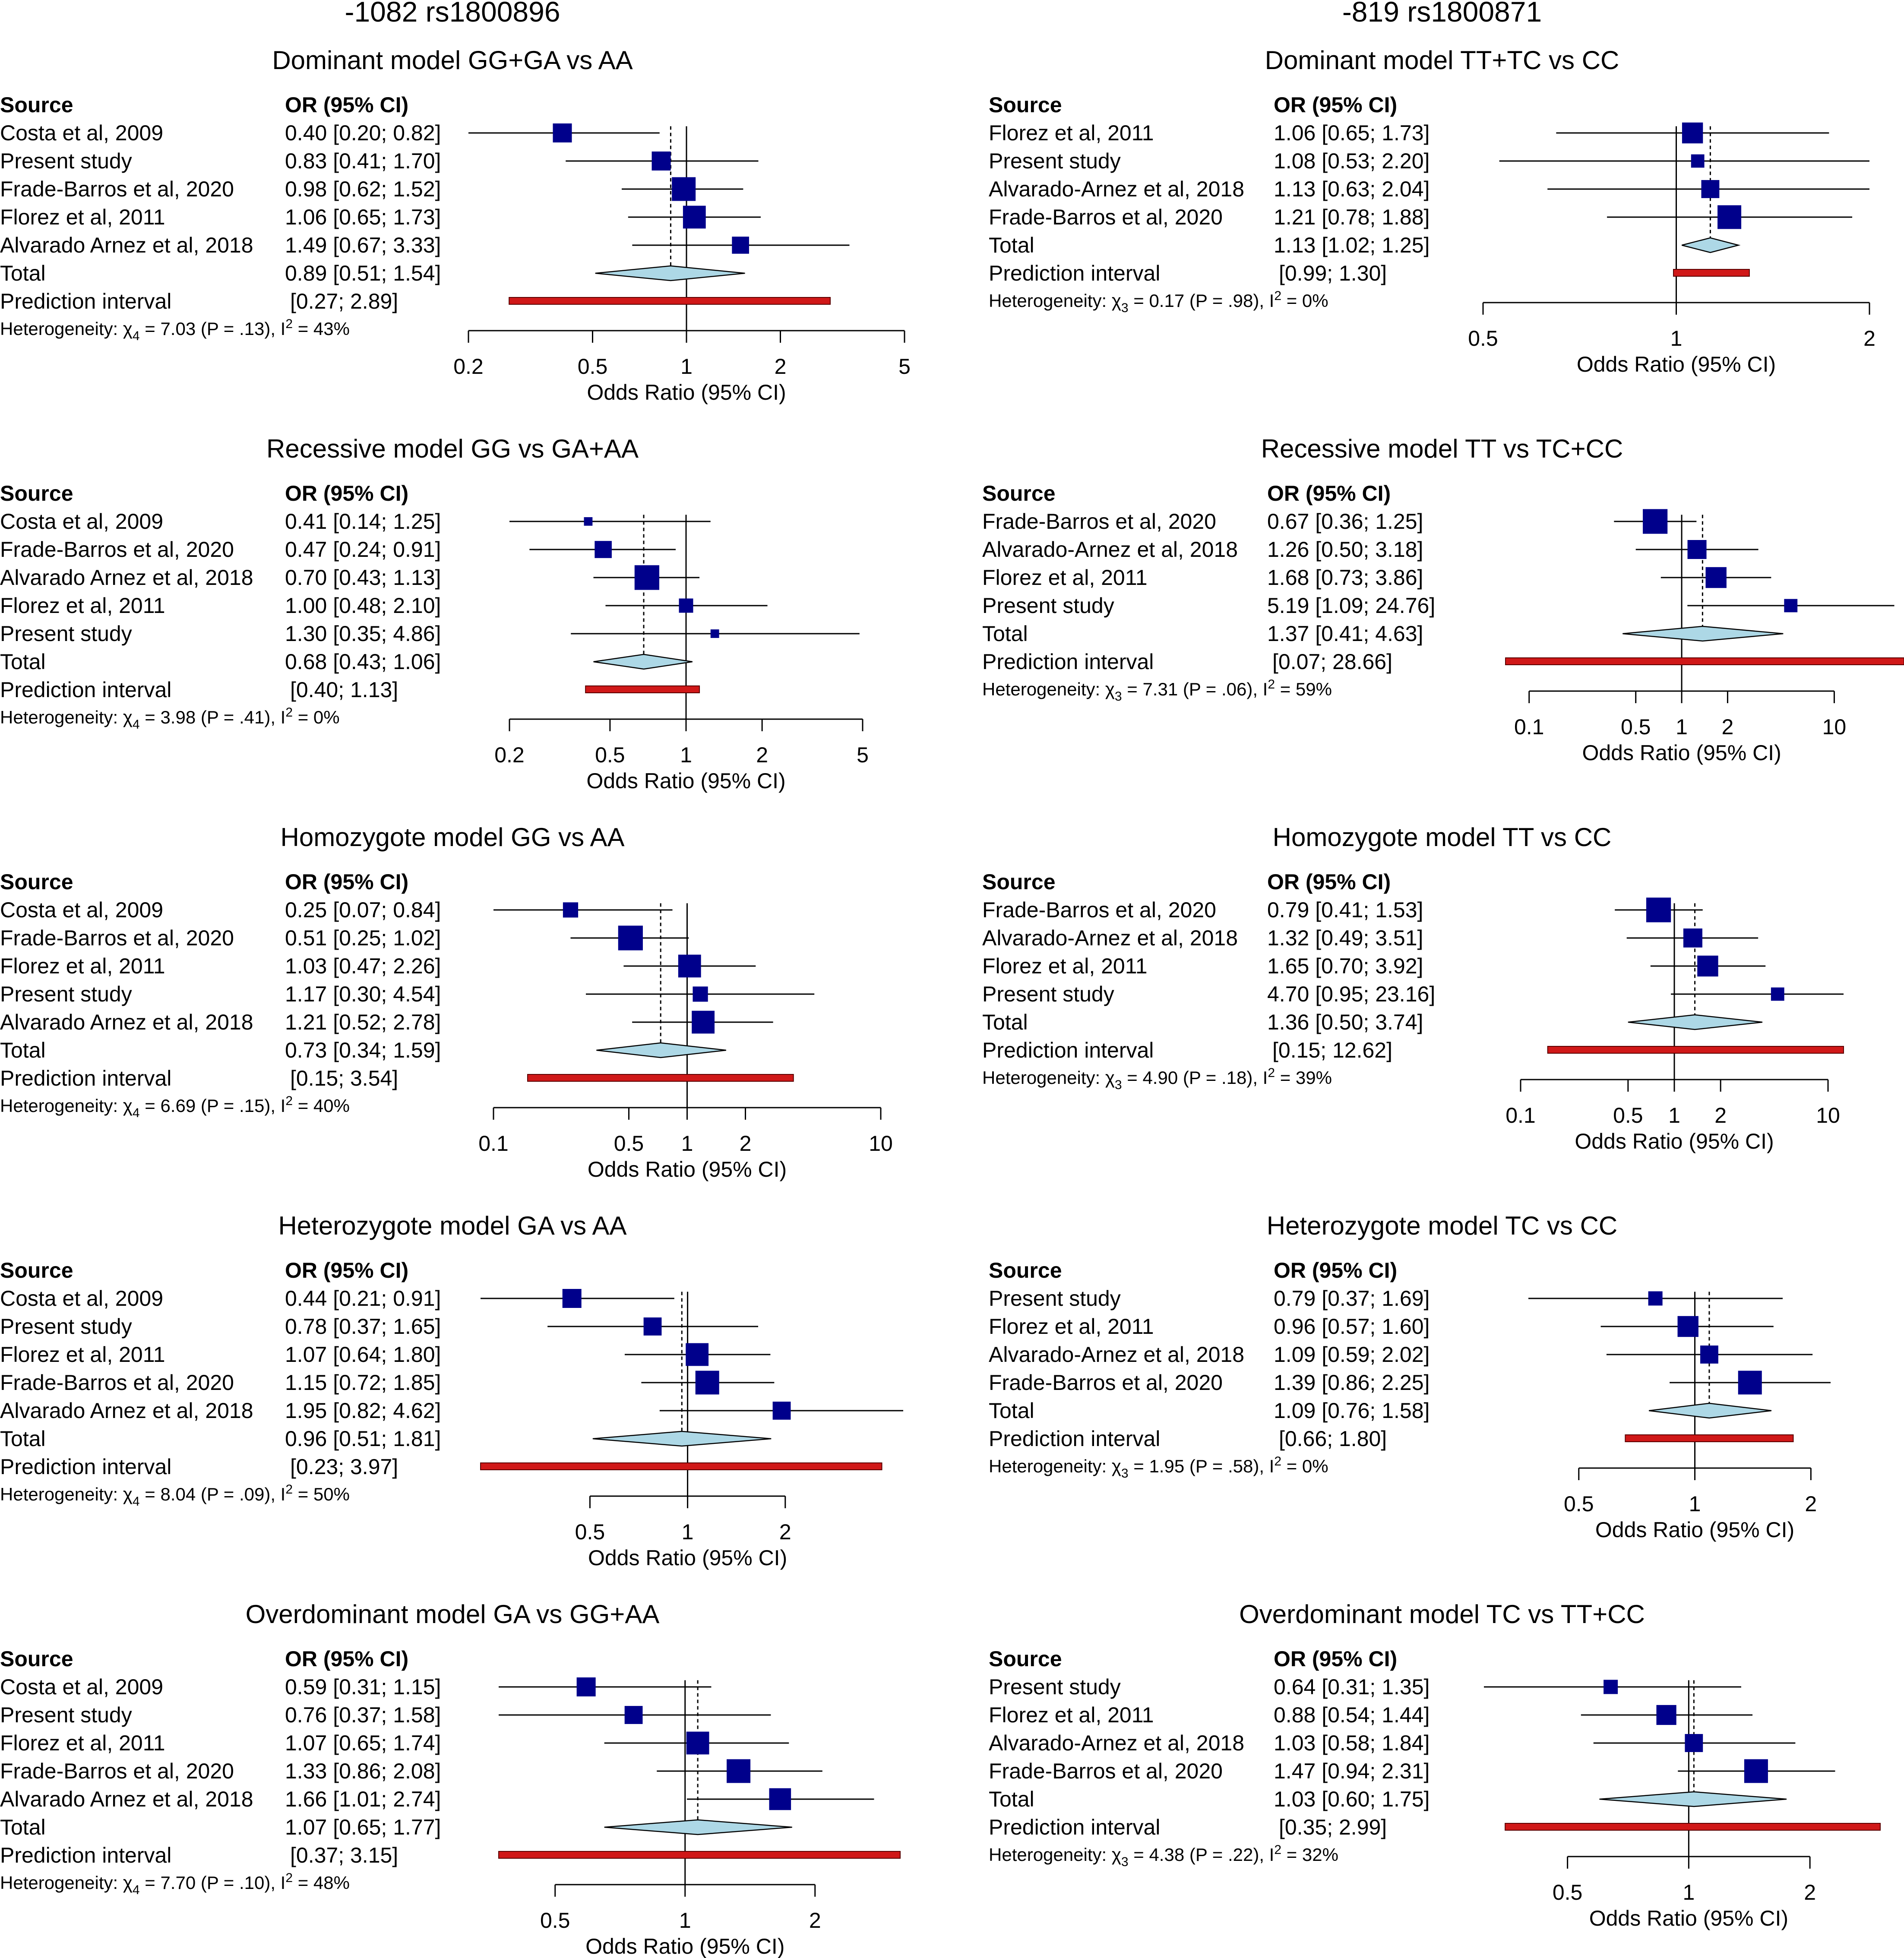  What do you see at coordinates (1333, 1439) in the screenshot?
I see `prediction-ci-label: [0.66; 1.80]` at bounding box center [1333, 1439].